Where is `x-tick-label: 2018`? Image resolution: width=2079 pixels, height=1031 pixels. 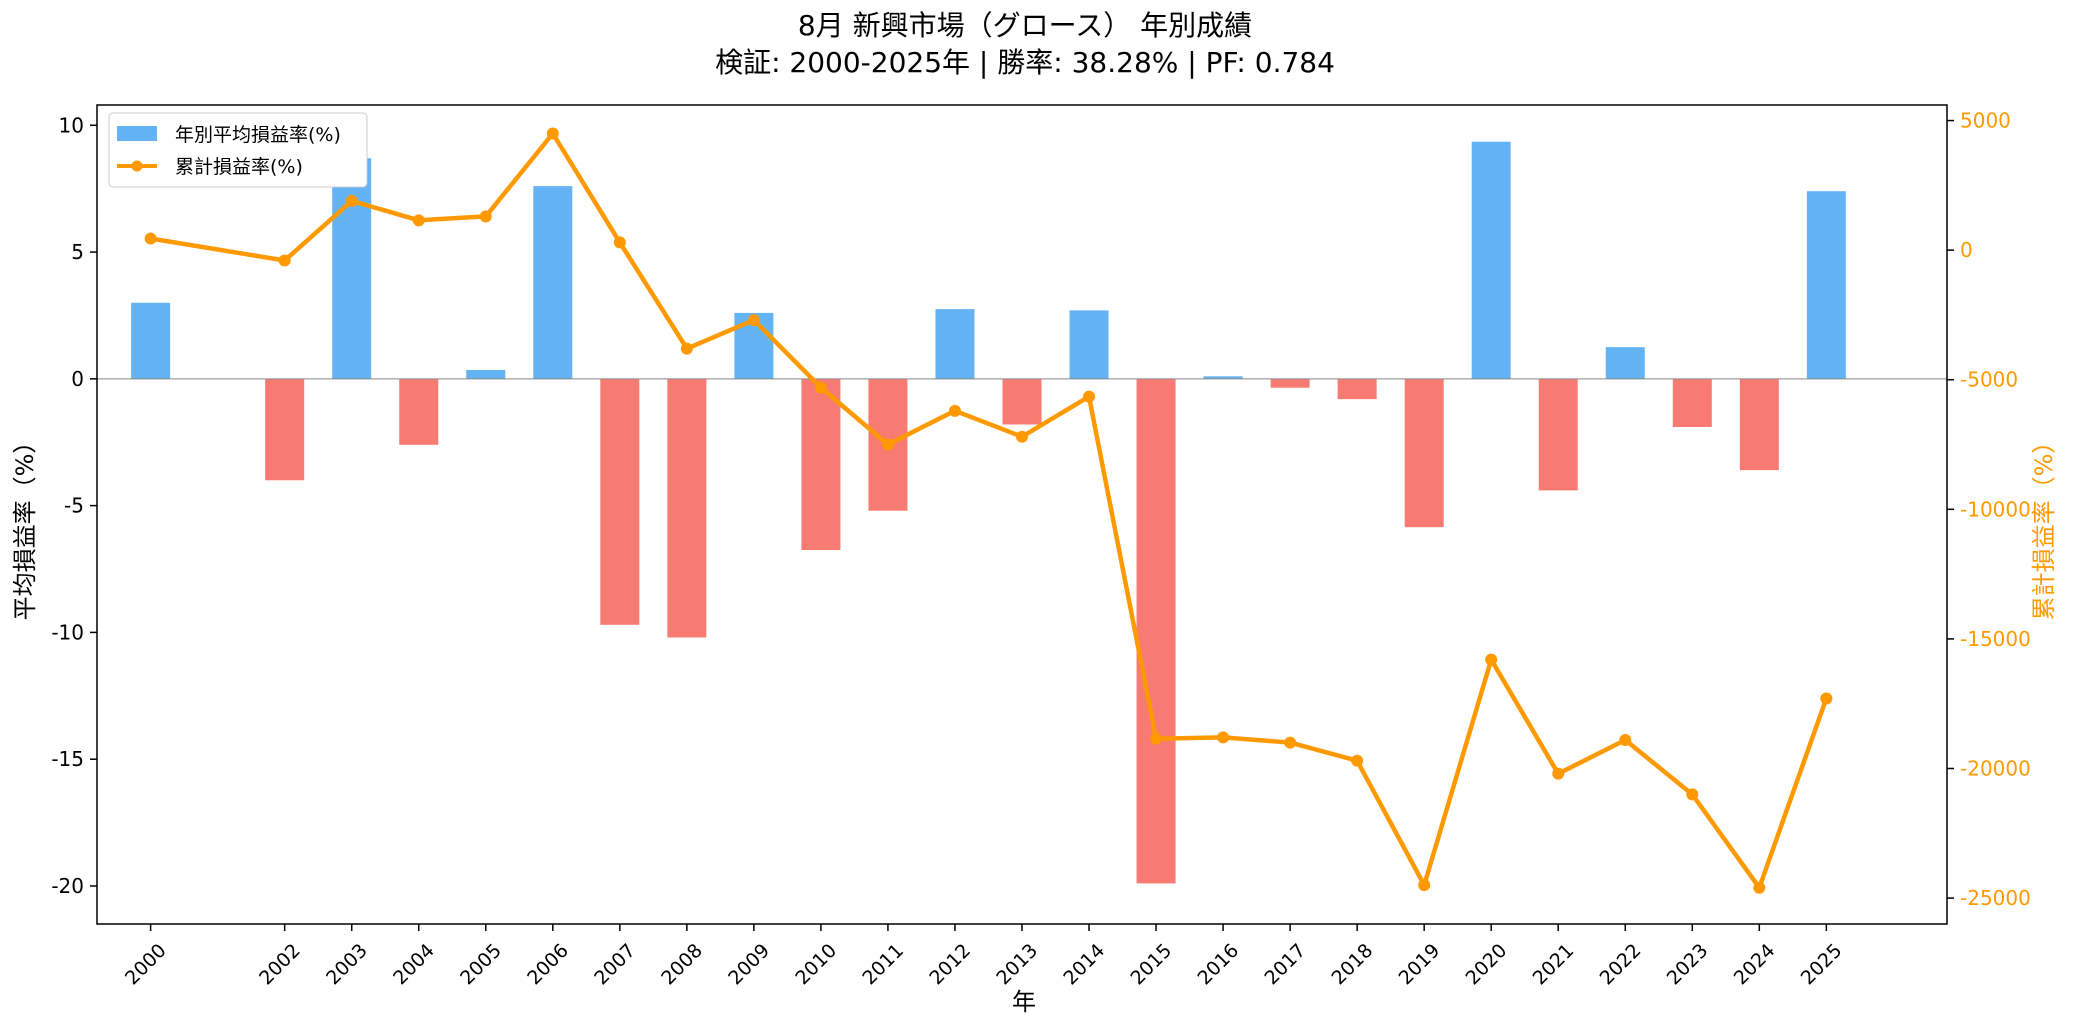
x-tick-label: 2018 is located at coordinates (1353, 965).